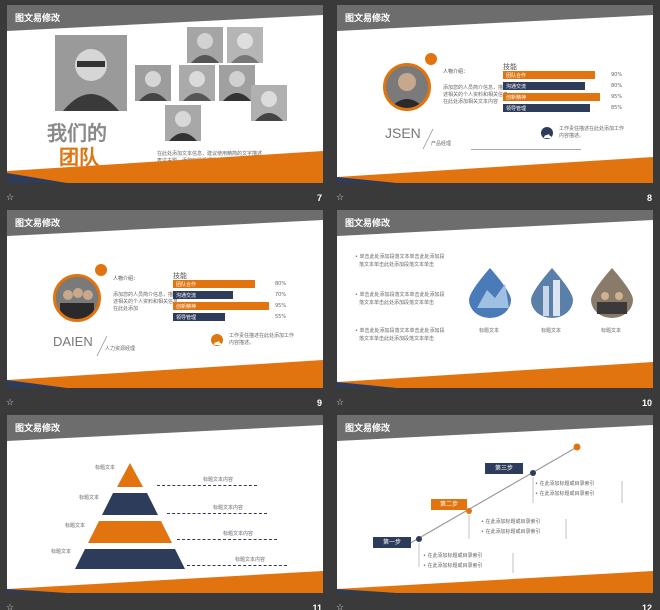 This screenshot has width=660, height=610. I want to click on intro-text: 在此处添加, so click(126, 309).